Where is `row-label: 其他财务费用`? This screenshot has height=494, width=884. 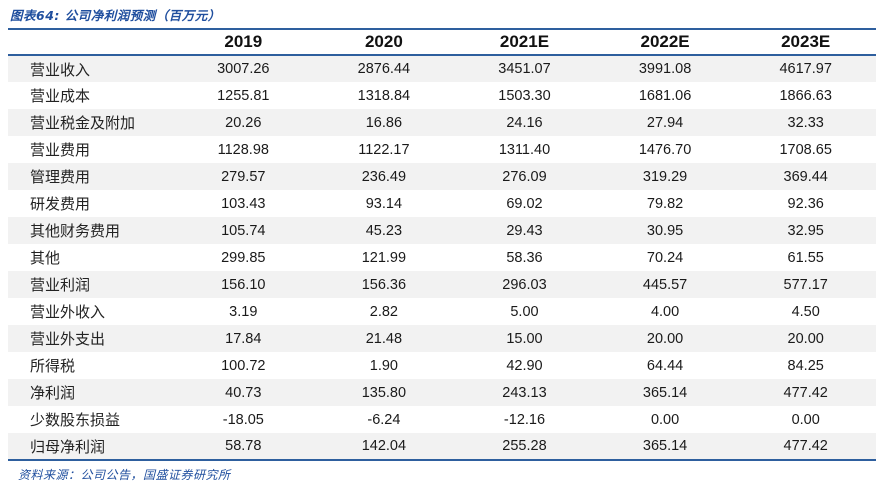 row-label: 其他财务费用 is located at coordinates (75, 231).